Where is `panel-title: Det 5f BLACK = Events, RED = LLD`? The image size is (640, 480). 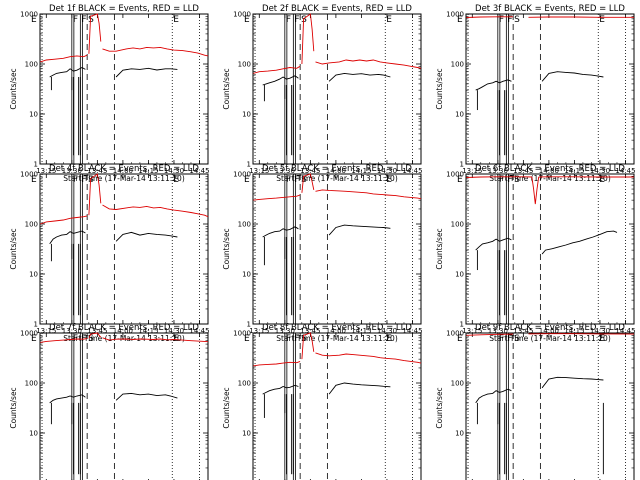
panel-title: Det 5f BLACK = Events, RED = LLD is located at coordinates (337, 169).